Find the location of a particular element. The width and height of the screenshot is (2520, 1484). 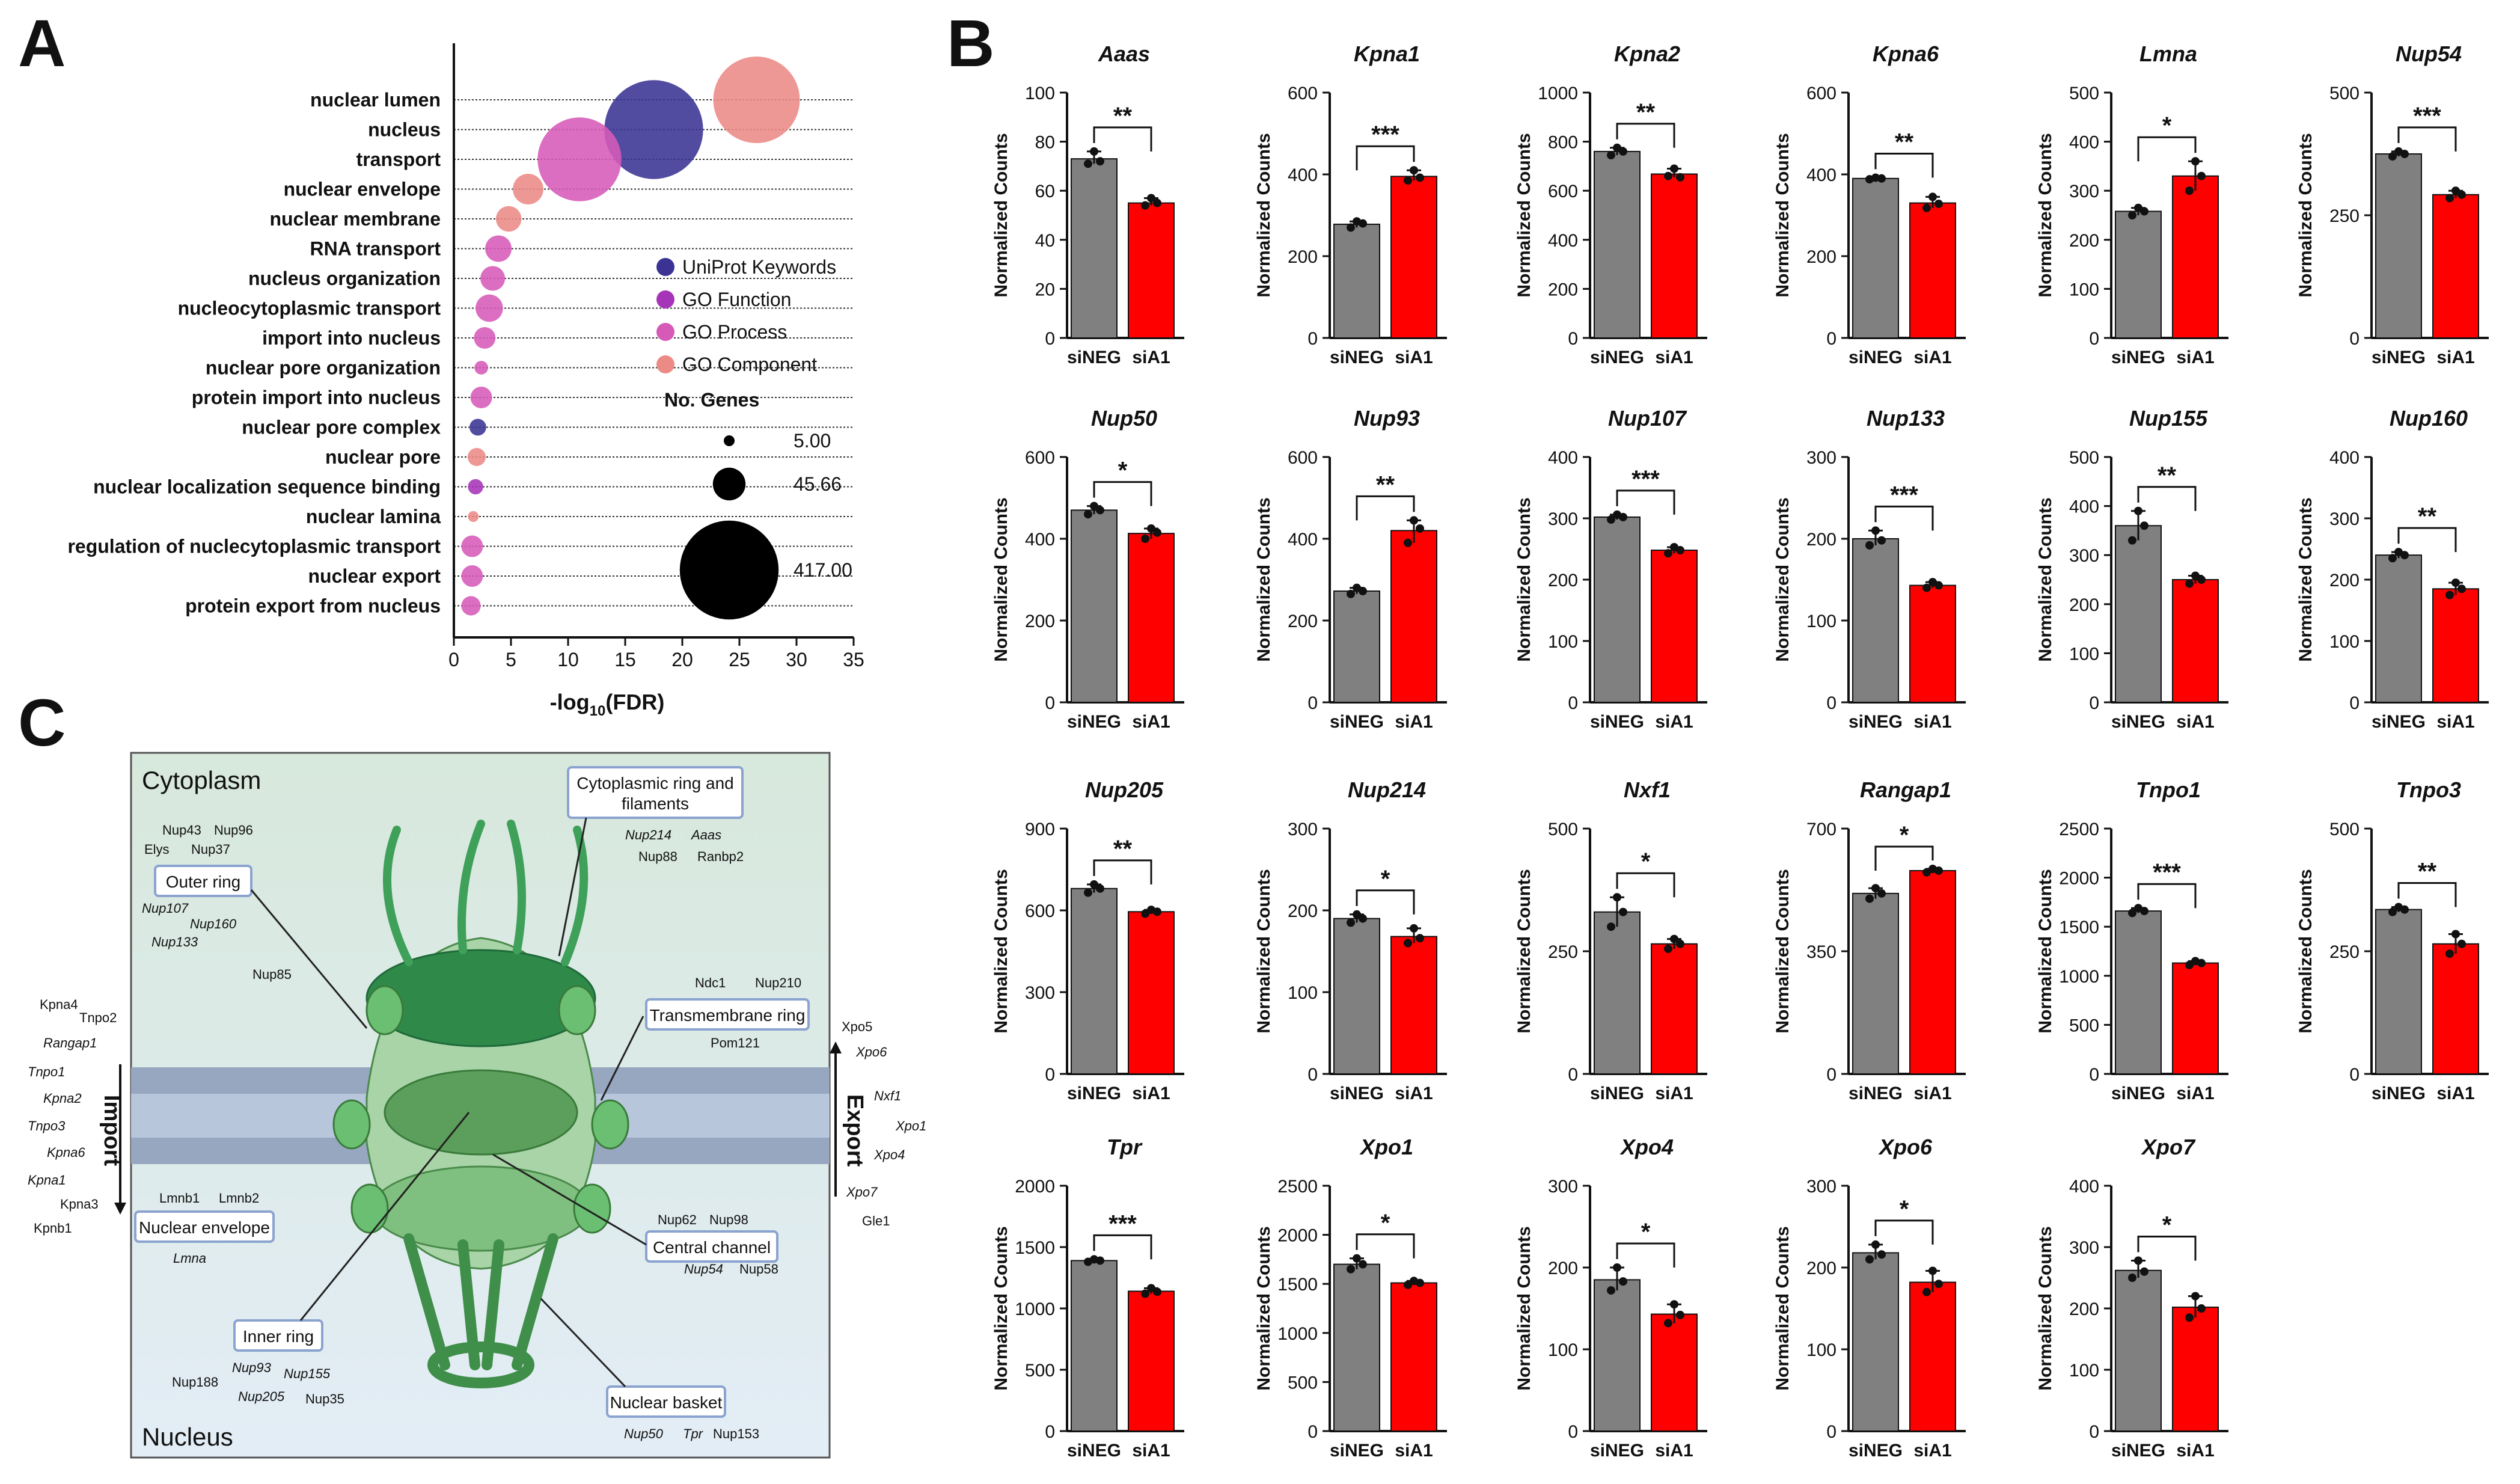

y-tick-label: 700 is located at coordinates (1821, 830).